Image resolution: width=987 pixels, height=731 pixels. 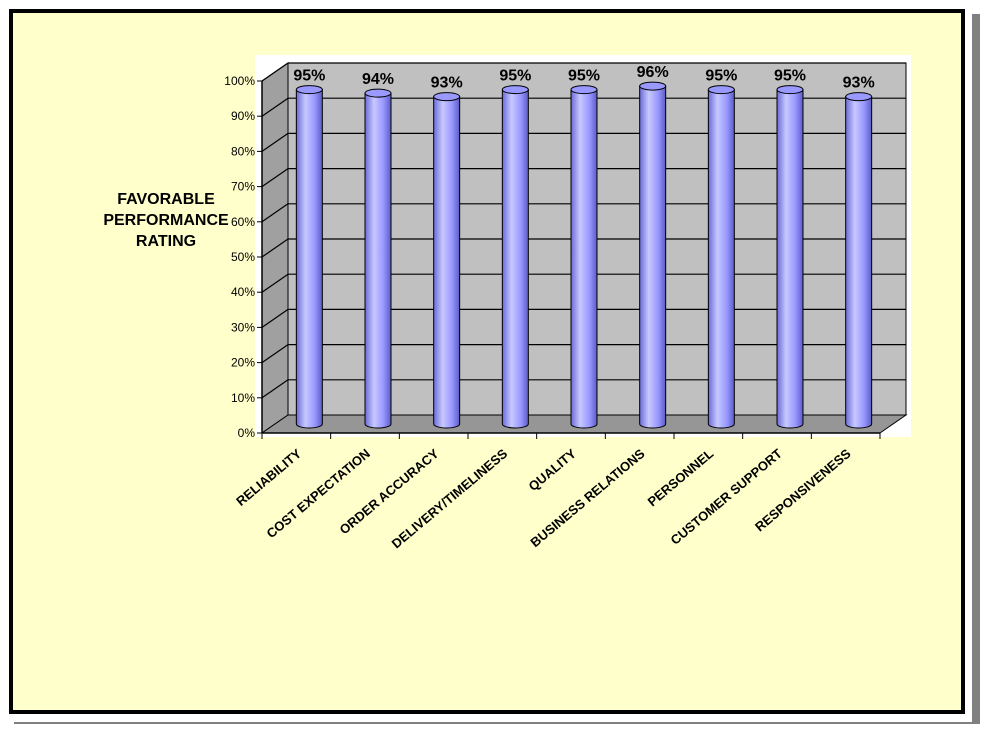 What do you see at coordinates (243, 222) in the screenshot?
I see `y-tick-label: 60%` at bounding box center [243, 222].